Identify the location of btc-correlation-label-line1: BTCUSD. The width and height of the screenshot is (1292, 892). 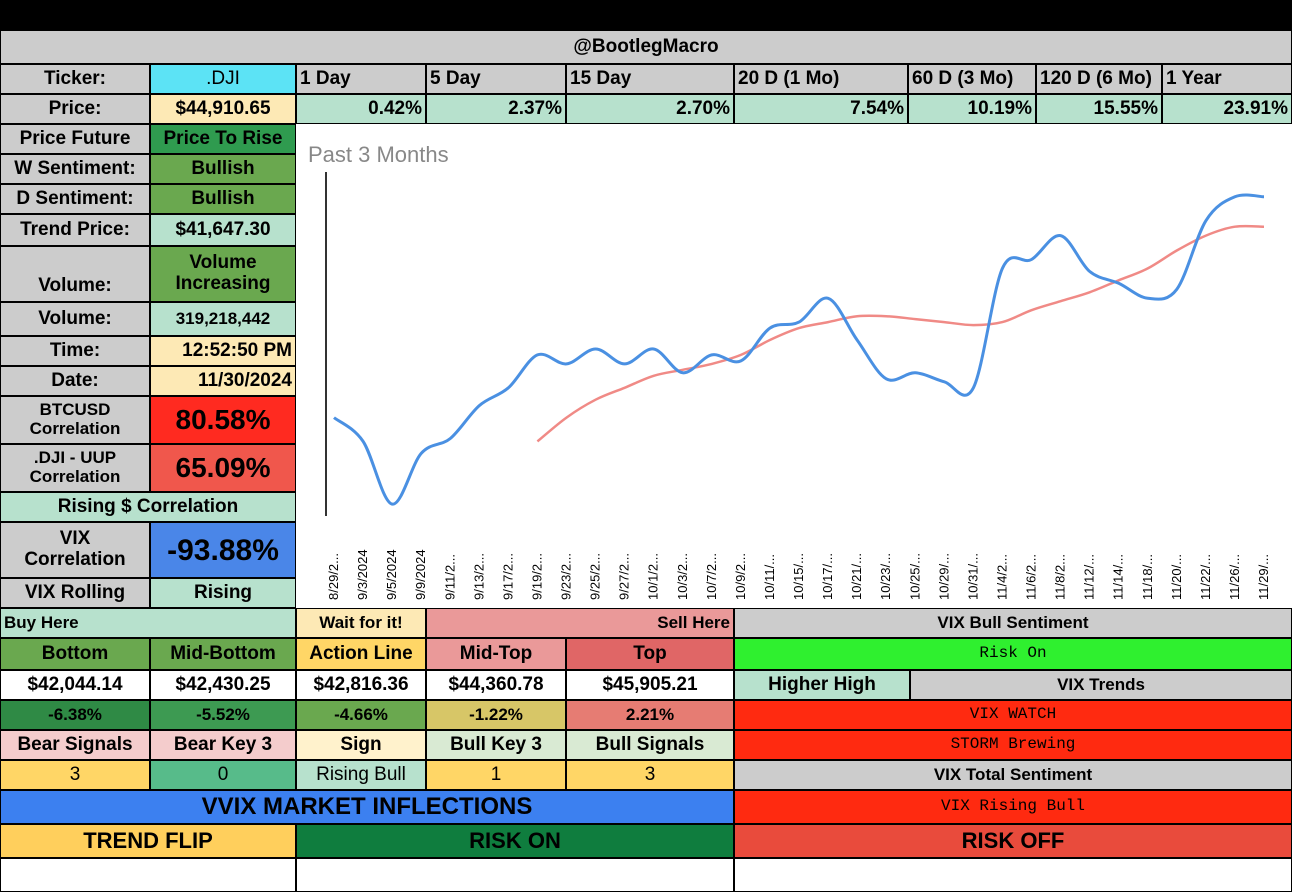
(75, 410).